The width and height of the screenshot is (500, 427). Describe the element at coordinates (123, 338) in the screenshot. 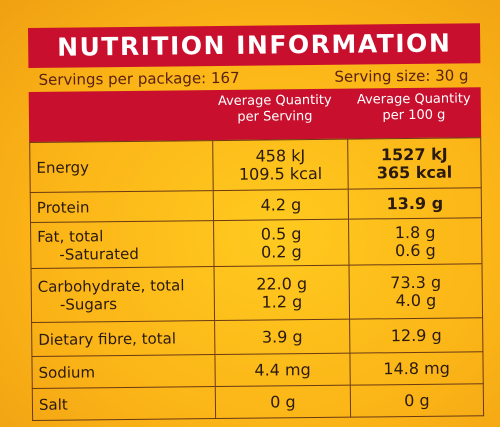

I see `label-fibre: Dietary fibre, total` at that location.